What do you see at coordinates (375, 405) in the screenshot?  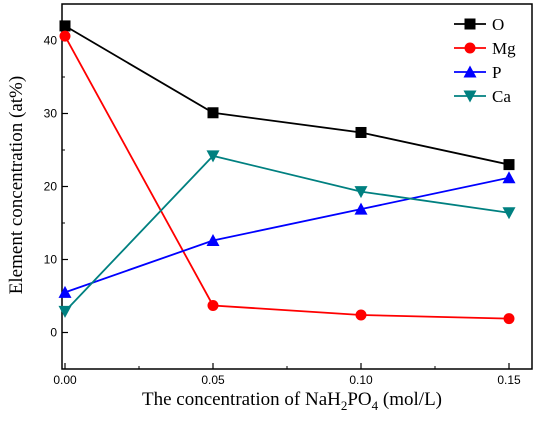 I see `x-title-sub: 4` at bounding box center [375, 405].